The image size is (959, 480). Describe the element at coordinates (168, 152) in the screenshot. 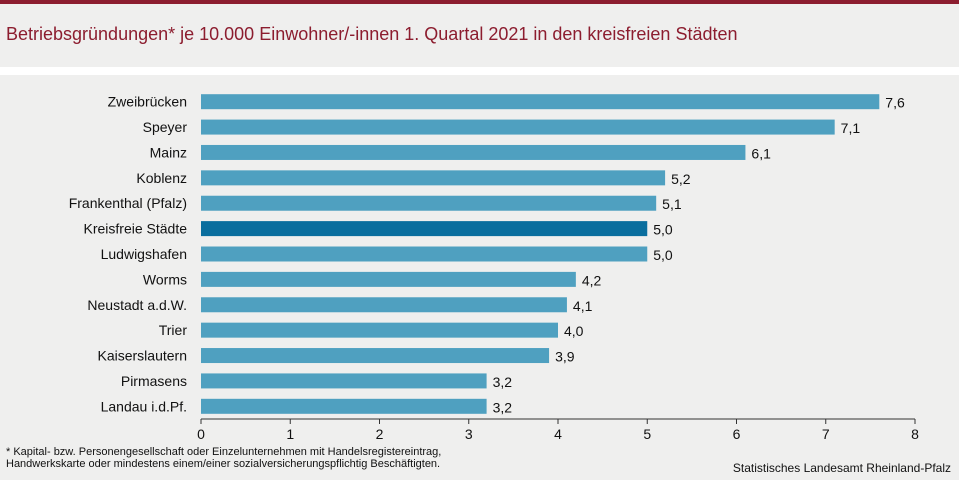

I see `category-label: Mainz` at that location.